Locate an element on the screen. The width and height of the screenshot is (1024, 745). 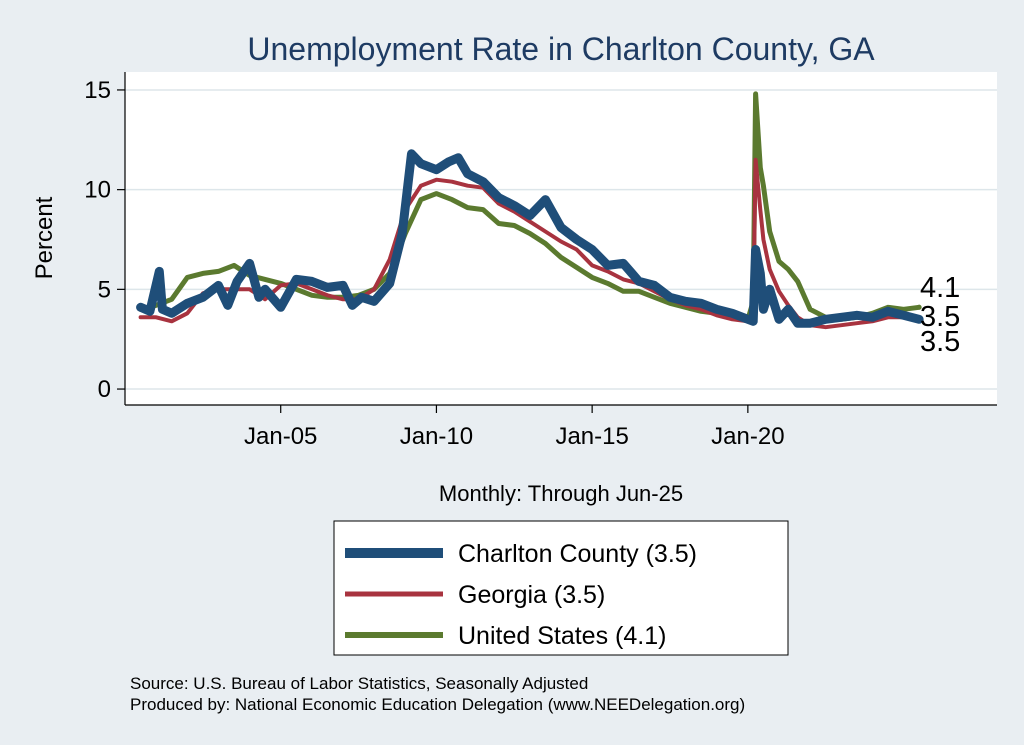
x-tick-label-Jan-20: Jan-20 is located at coordinates (747, 436).